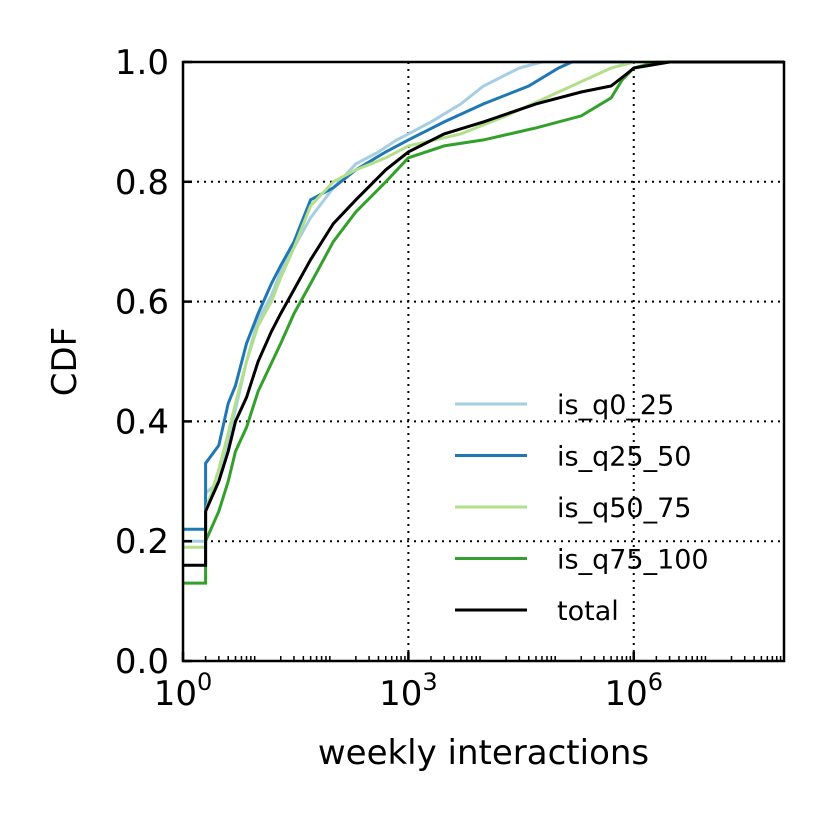 The height and width of the screenshot is (830, 830). What do you see at coordinates (588, 611) in the screenshot?
I see `legend-label: total` at bounding box center [588, 611].